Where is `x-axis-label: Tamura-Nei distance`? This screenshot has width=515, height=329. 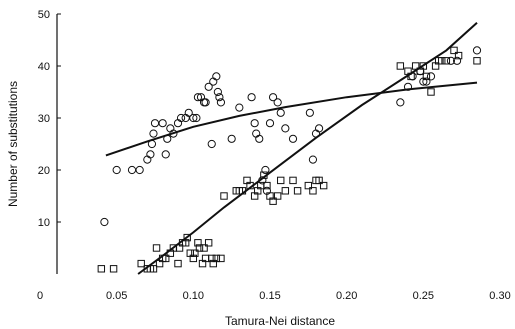
x-axis-label: Tamura-Nei distance is located at coordinates (280, 321).